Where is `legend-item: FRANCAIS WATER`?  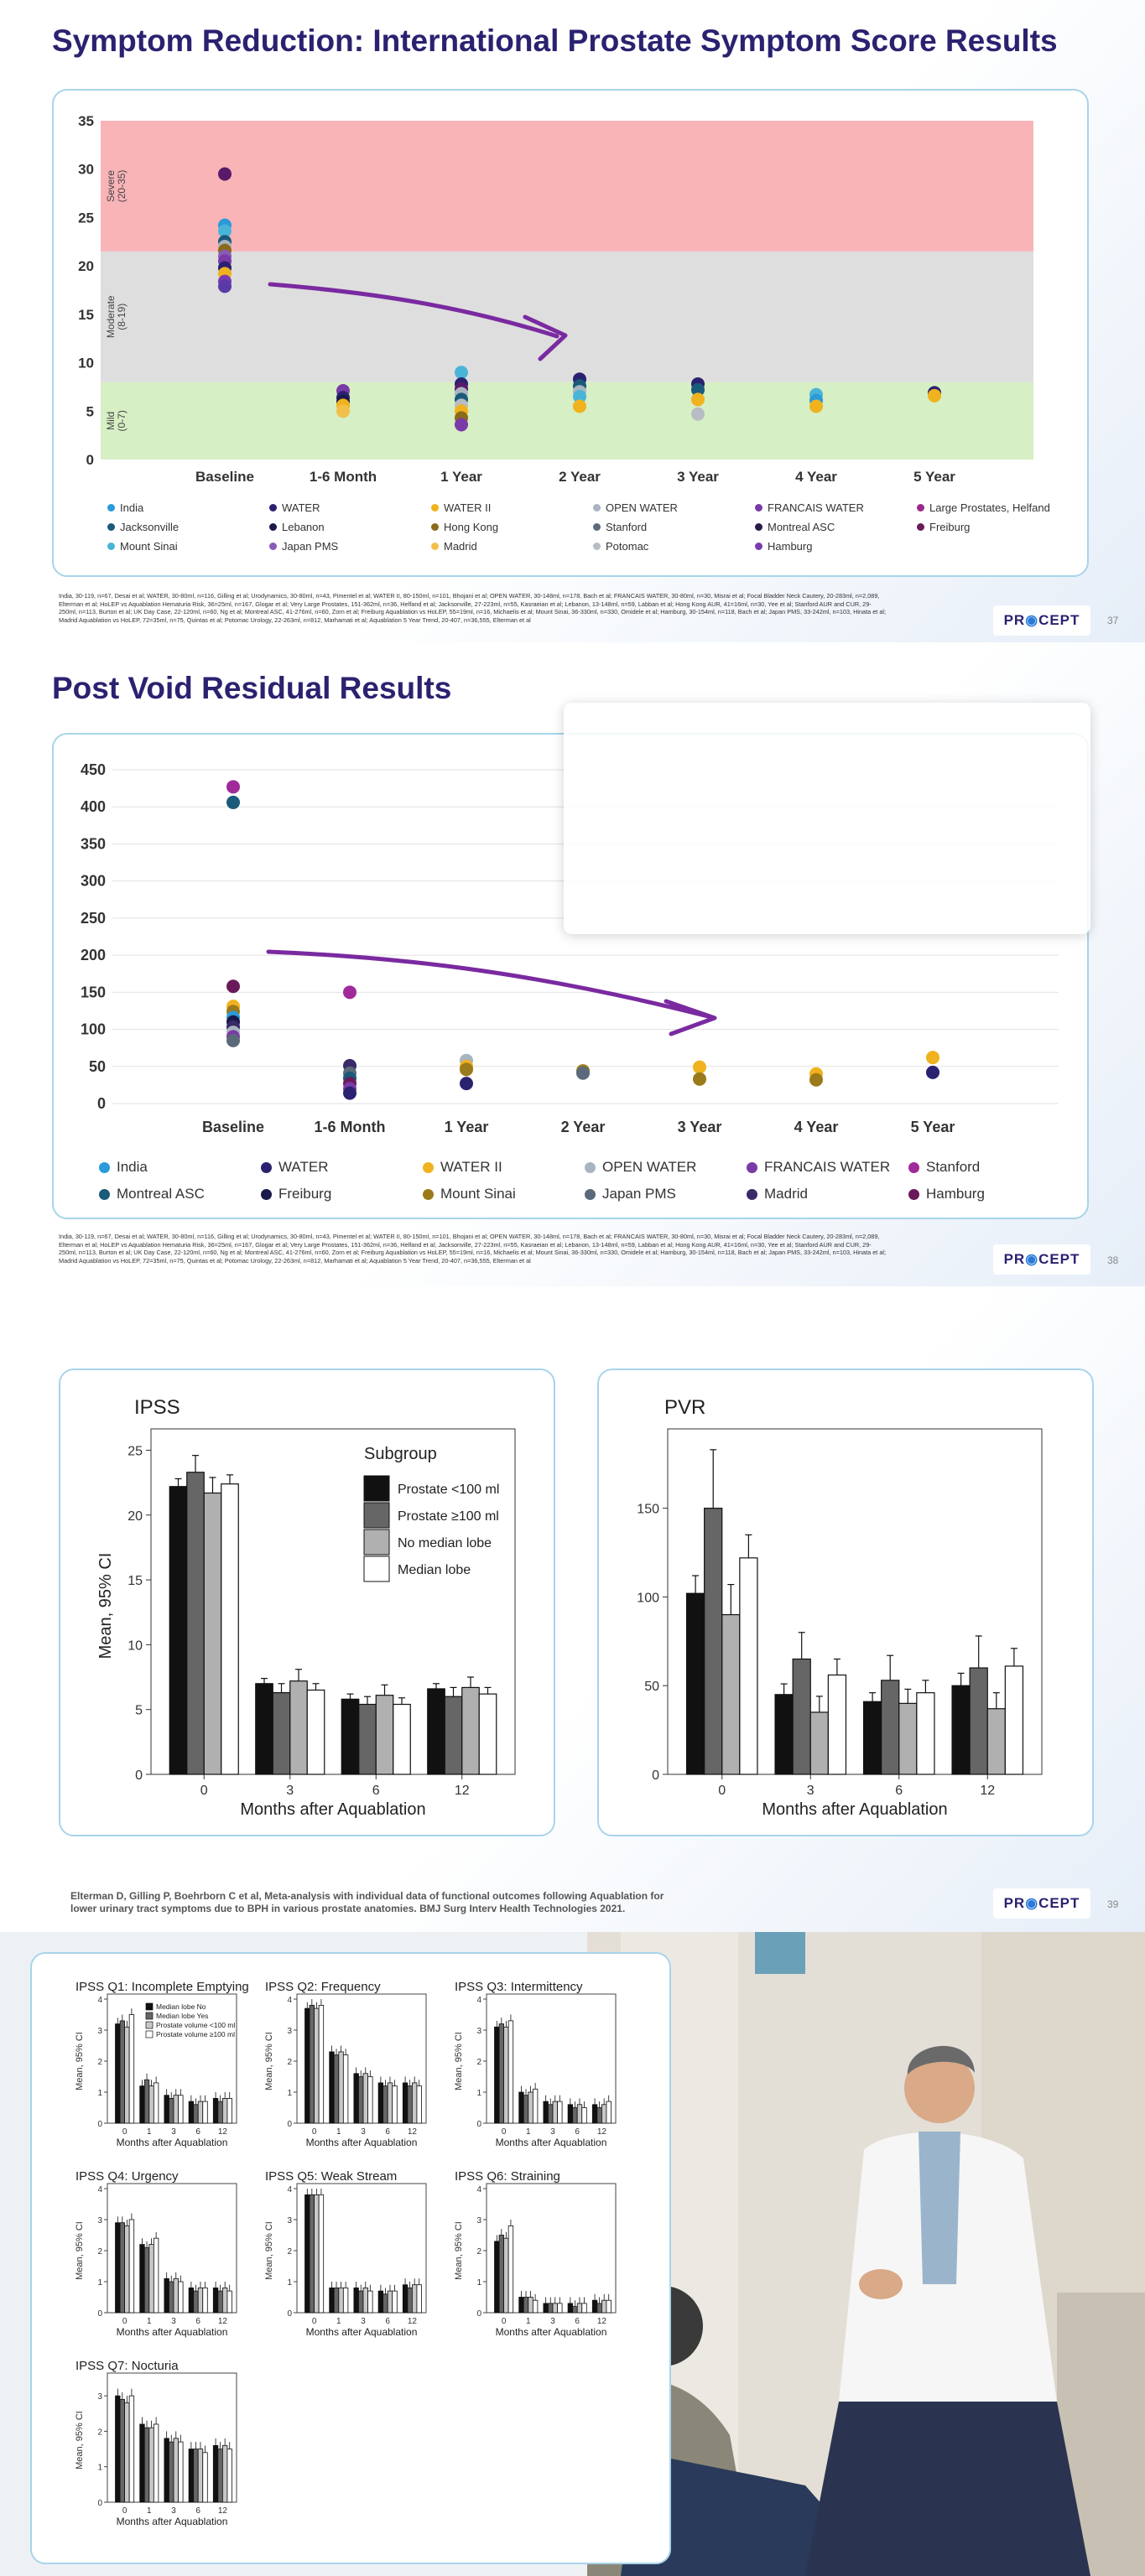
legend-item: FRANCAIS WATER is located at coordinates (827, 1167).